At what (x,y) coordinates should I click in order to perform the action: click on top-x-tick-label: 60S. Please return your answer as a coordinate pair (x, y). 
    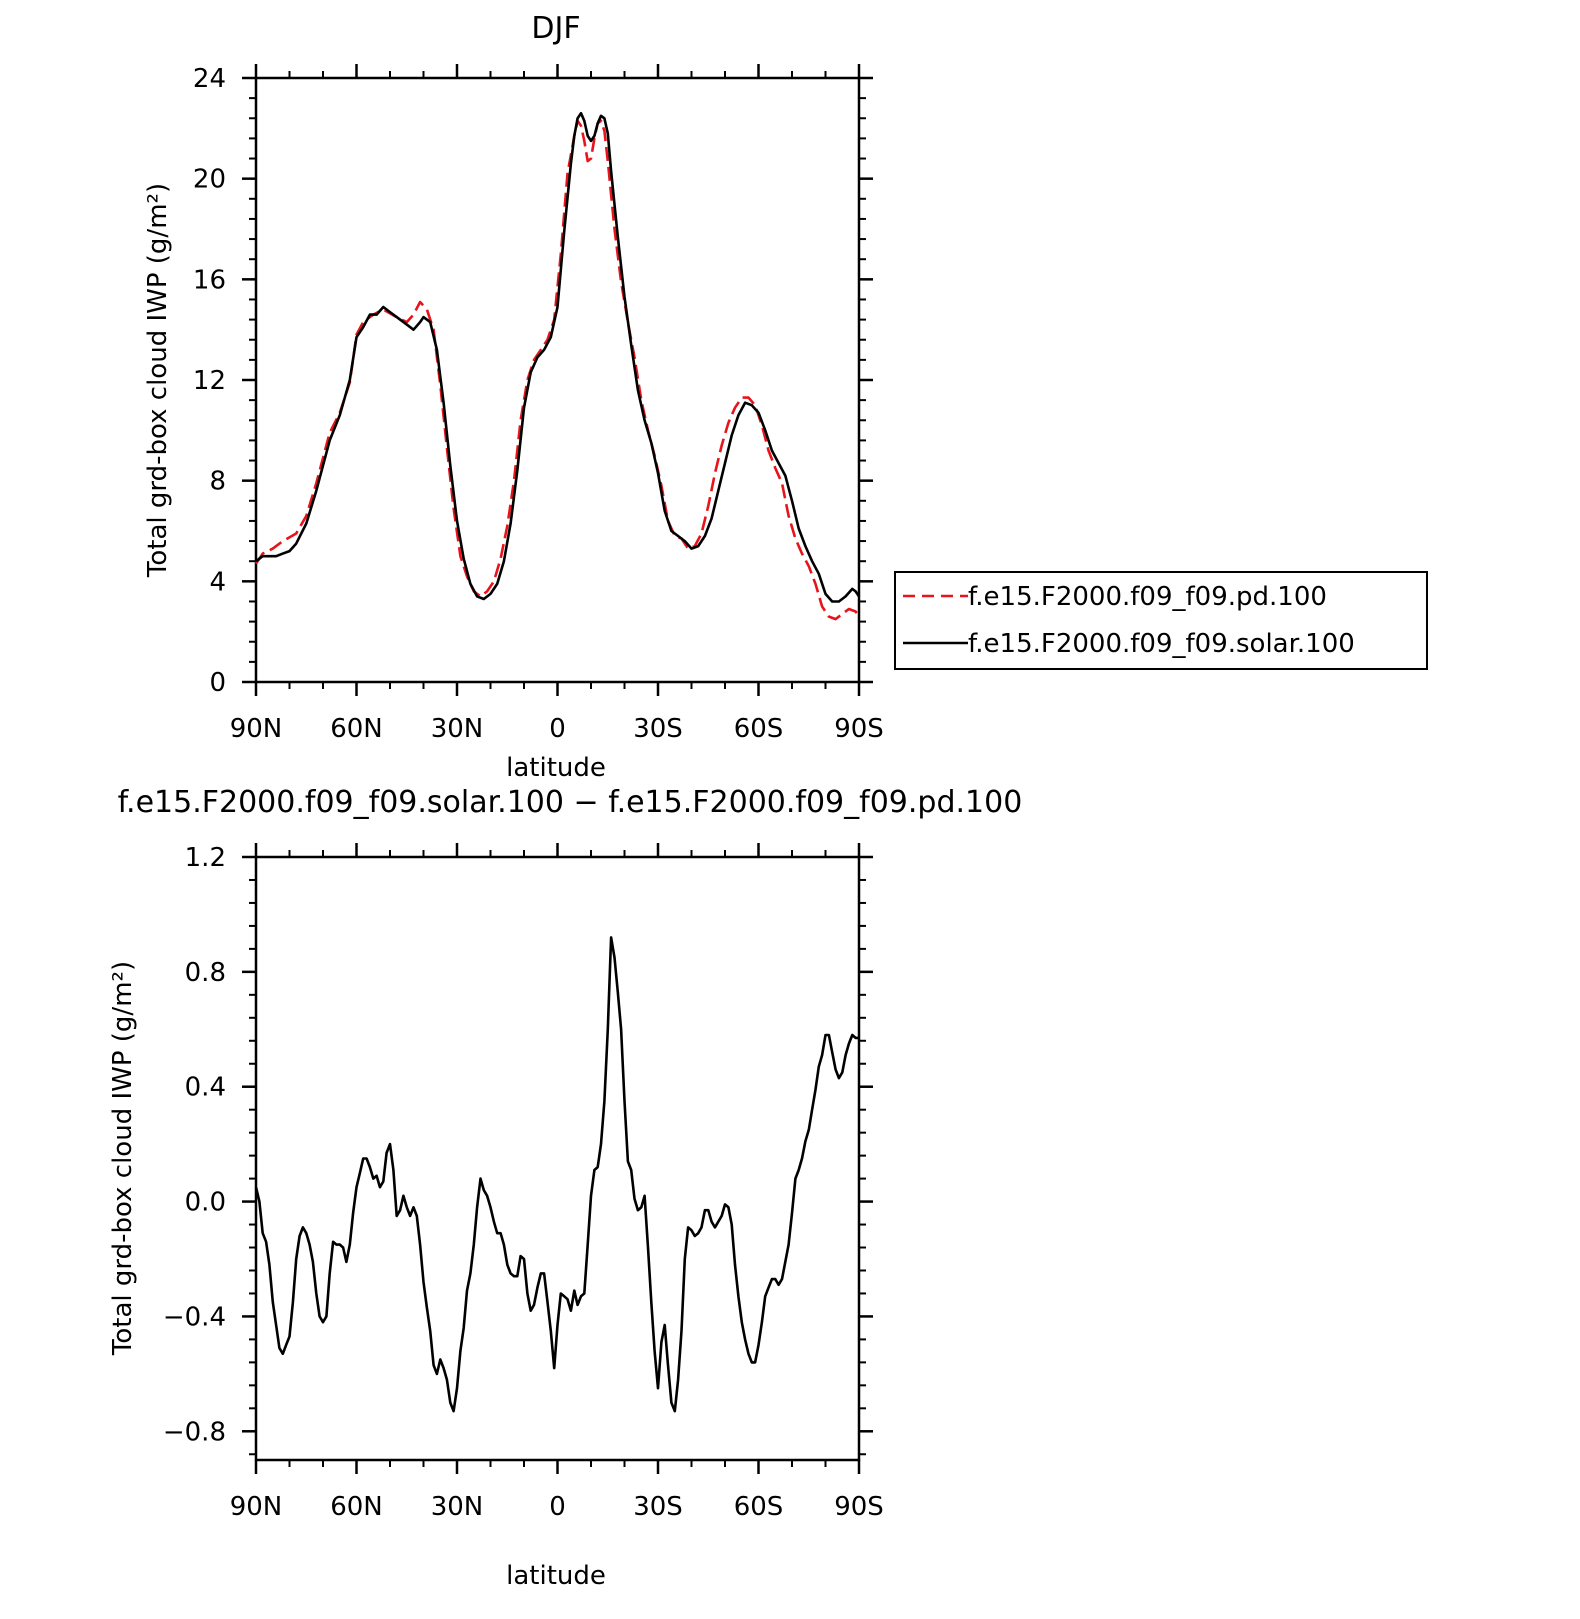
    Looking at the image, I should click on (759, 729).